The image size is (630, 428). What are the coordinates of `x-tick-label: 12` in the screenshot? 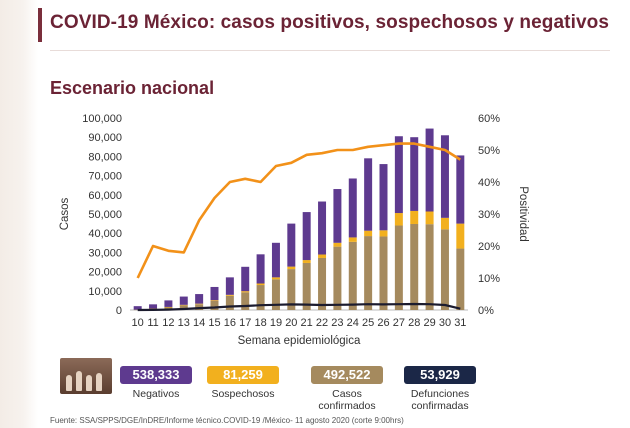 It's located at (168, 323).